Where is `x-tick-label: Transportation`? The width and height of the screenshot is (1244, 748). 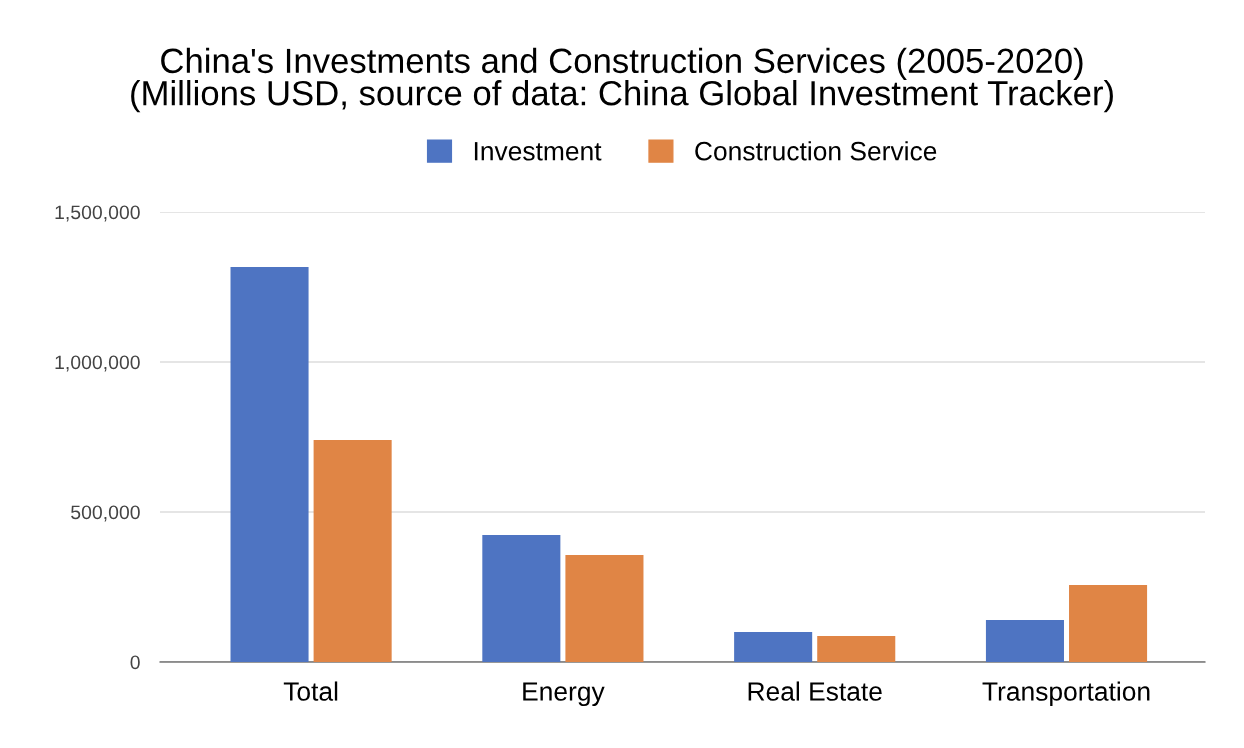
x-tick-label: Transportation is located at coordinates (1066, 694).